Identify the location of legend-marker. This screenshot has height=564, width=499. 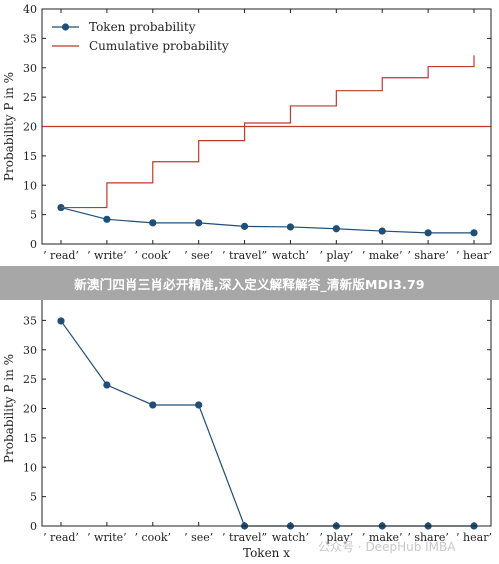
(65, 27).